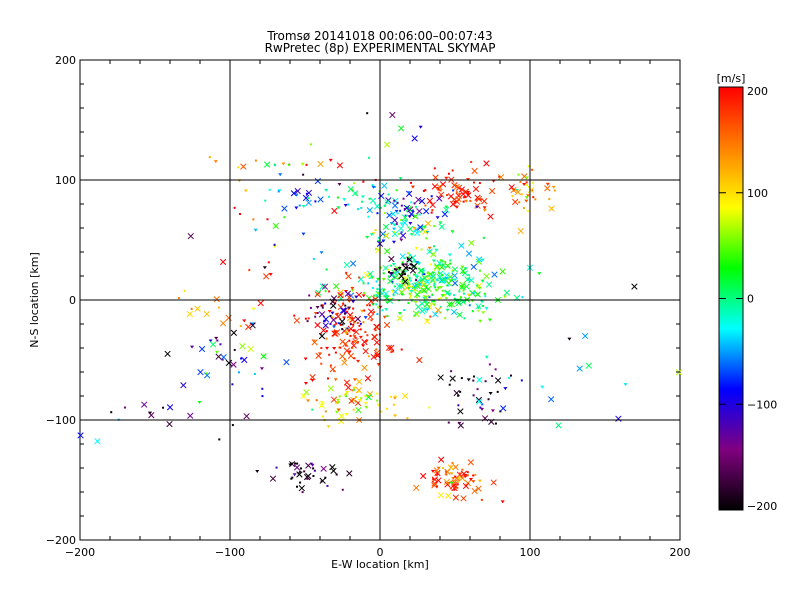  Describe the element at coordinates (762, 404) in the screenshot. I see `colorbar-tick-label: −100` at that location.